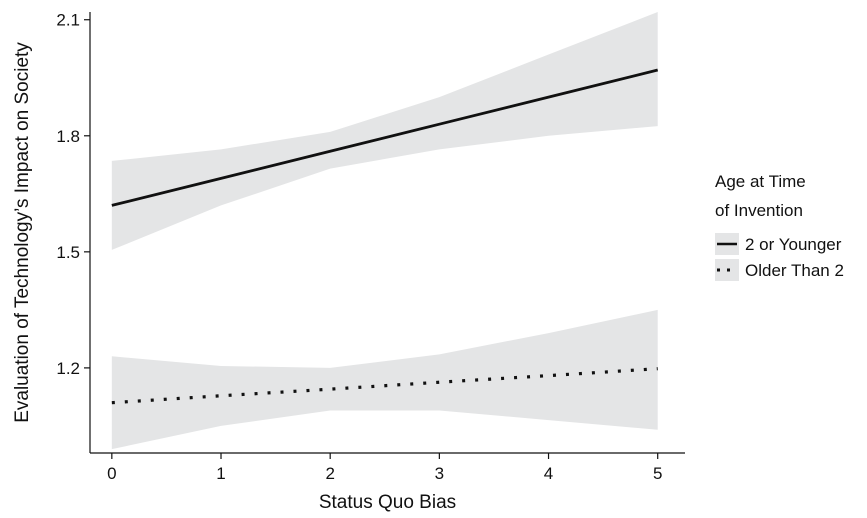  What do you see at coordinates (548, 473) in the screenshot?
I see `x-tick-label: 4` at bounding box center [548, 473].